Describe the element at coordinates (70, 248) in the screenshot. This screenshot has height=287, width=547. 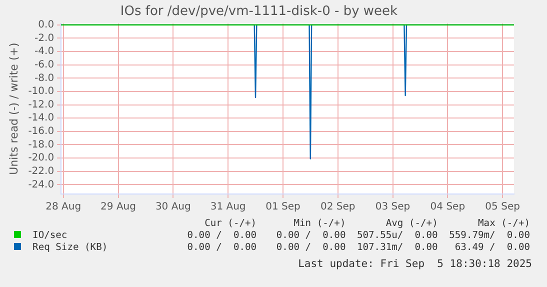
I see `legend-label: Req Size (KB)` at that location.